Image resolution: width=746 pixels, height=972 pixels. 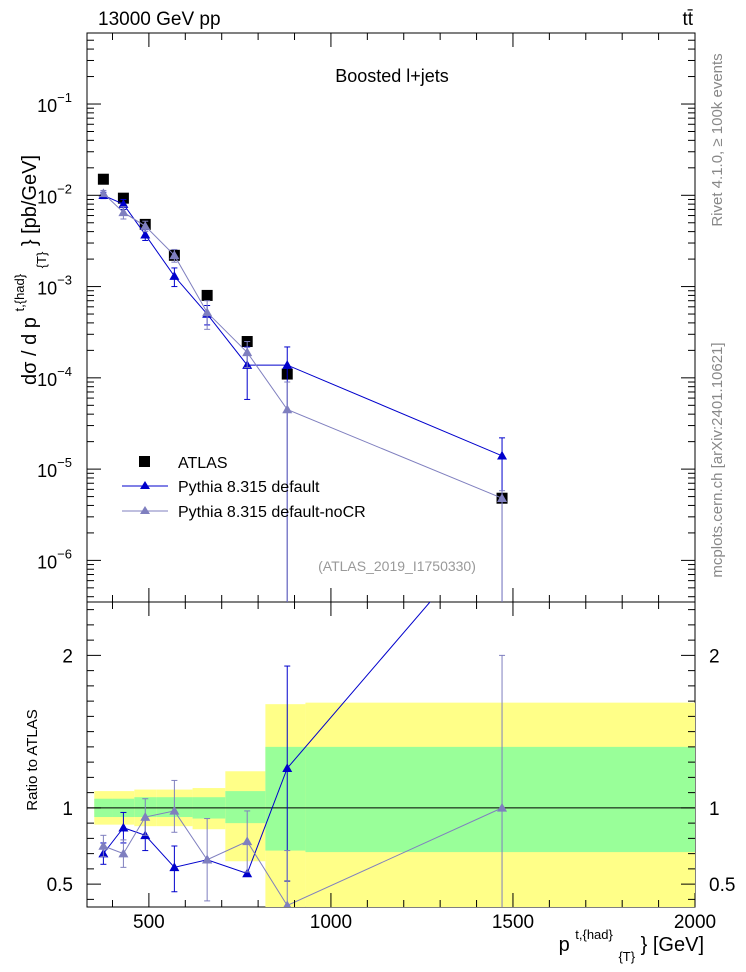 I want to click on main-y-axis-label: dσ / d p t,{had} {T} } [pb/GeV], so click(x=29, y=270).